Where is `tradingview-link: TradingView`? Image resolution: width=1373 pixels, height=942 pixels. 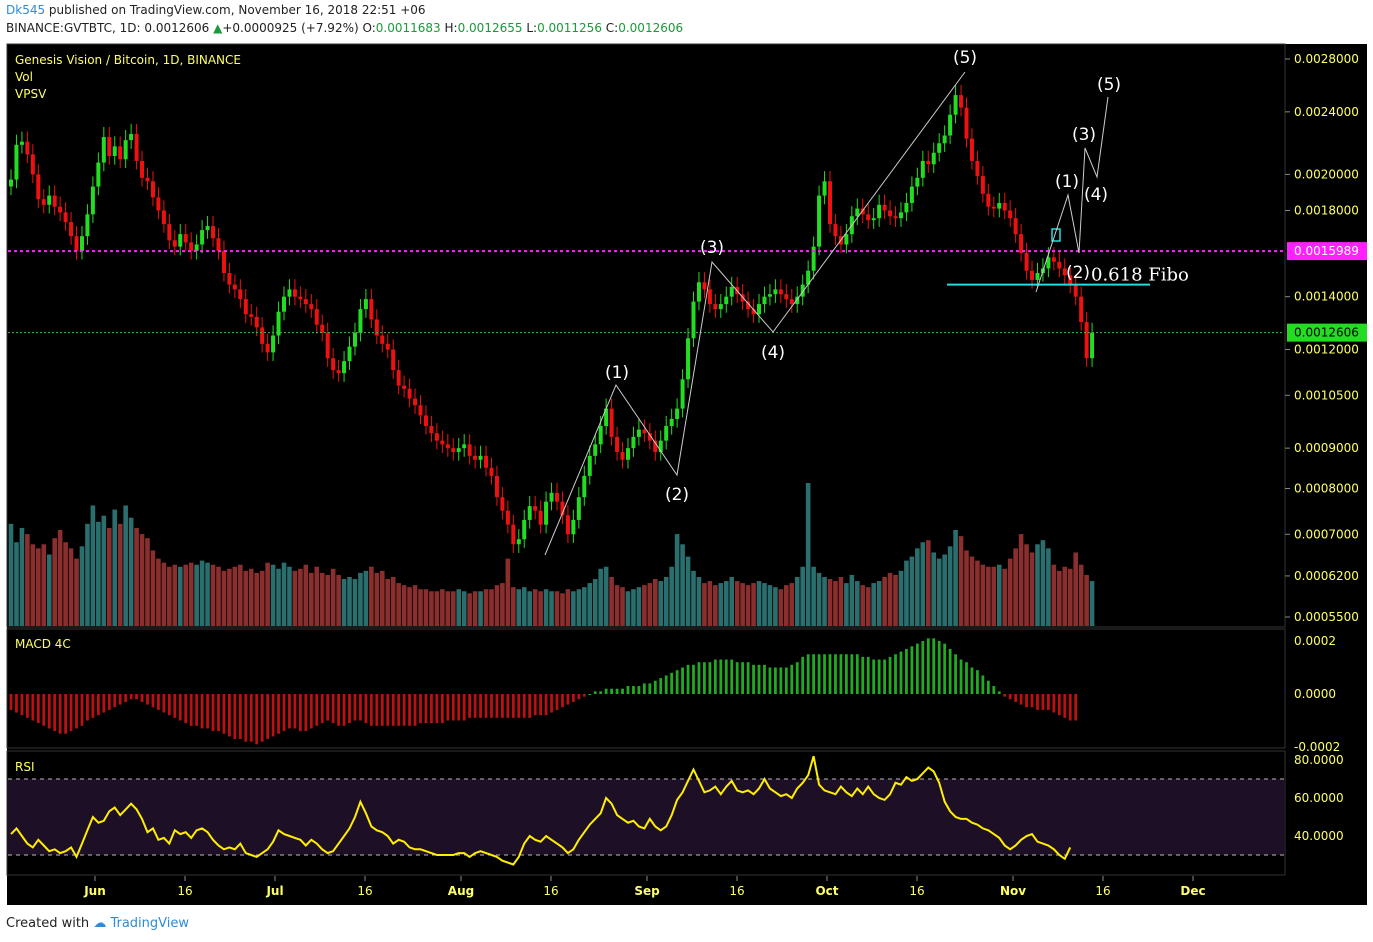
tradingview-link: TradingView is located at coordinates (149, 923).